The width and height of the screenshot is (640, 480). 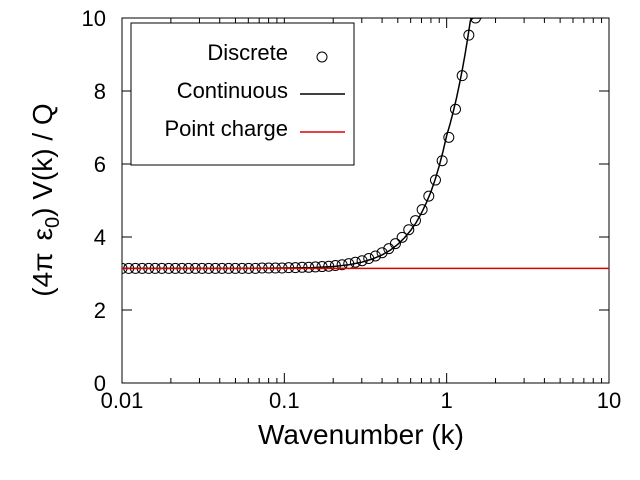 I want to click on y-axis-label-subscript: 0, so click(x=53, y=222).